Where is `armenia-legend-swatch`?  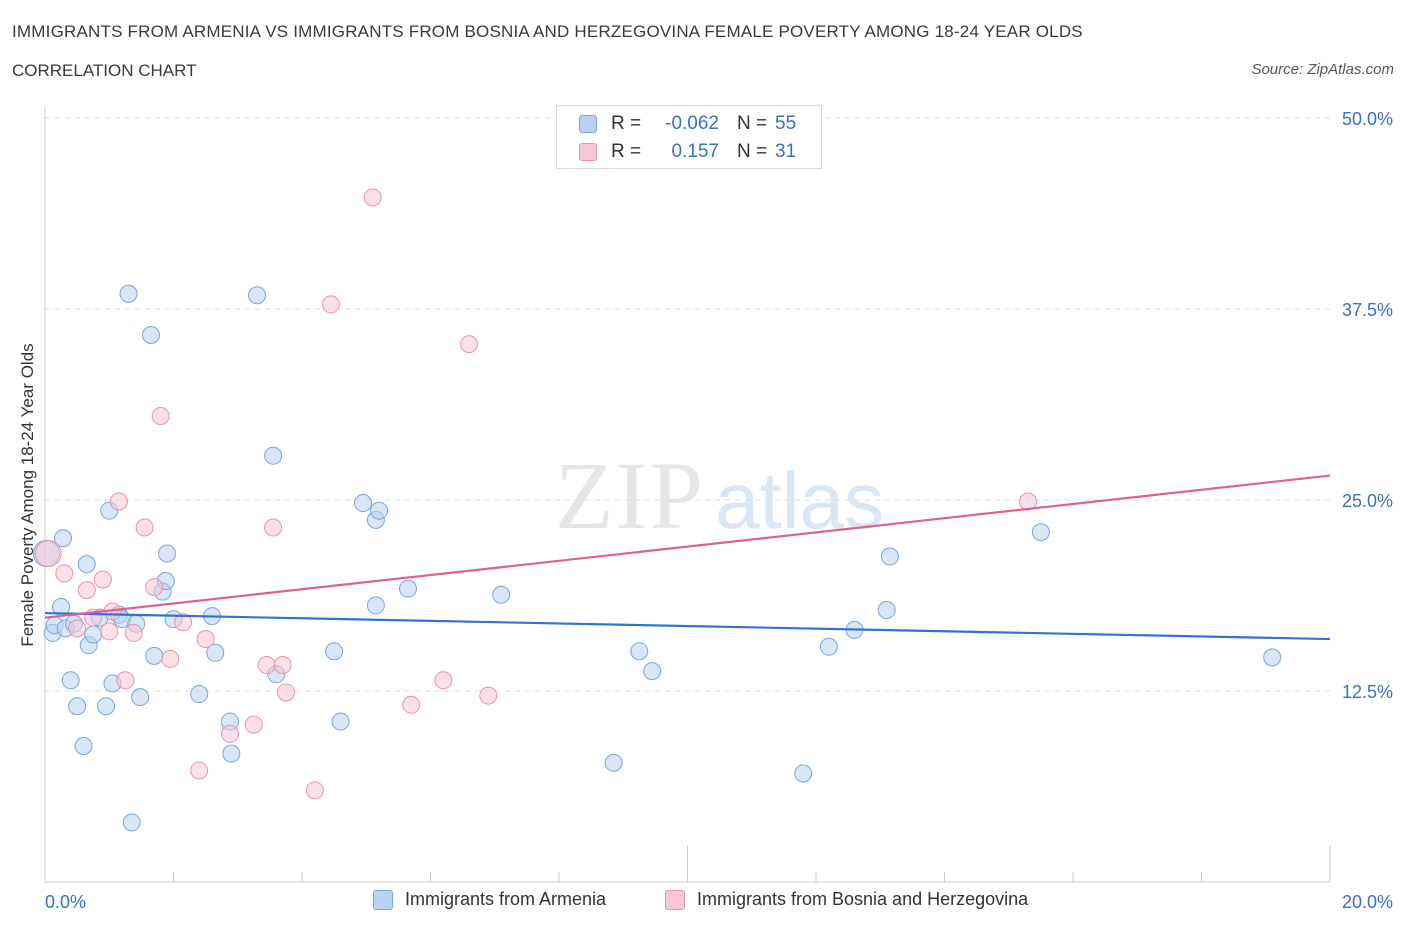 armenia-legend-swatch is located at coordinates (383, 899).